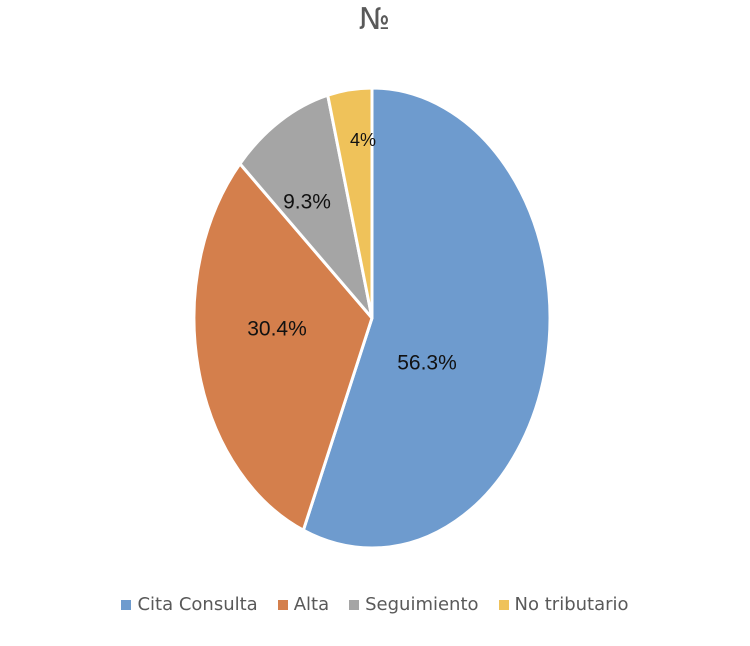  Describe the element at coordinates (571, 604) in the screenshot. I see `legend-label-no-tributario: No tributario` at that location.